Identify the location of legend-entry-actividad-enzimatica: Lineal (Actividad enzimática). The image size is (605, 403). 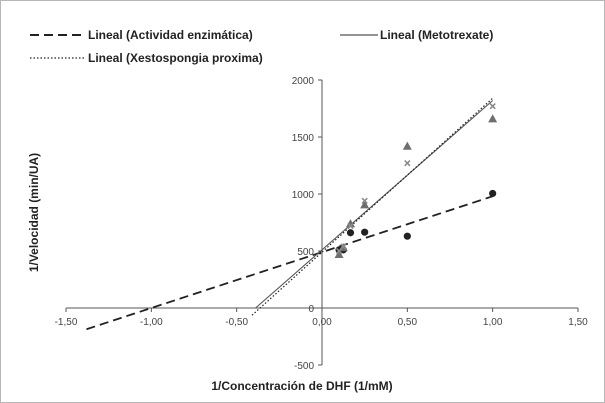
(141, 35).